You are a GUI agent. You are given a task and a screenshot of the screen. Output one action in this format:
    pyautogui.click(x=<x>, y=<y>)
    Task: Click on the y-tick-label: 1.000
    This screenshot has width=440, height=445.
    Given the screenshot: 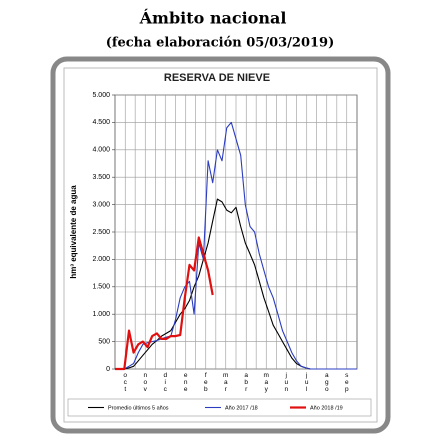 What is the action you would take?
    pyautogui.click(x=101, y=314)
    